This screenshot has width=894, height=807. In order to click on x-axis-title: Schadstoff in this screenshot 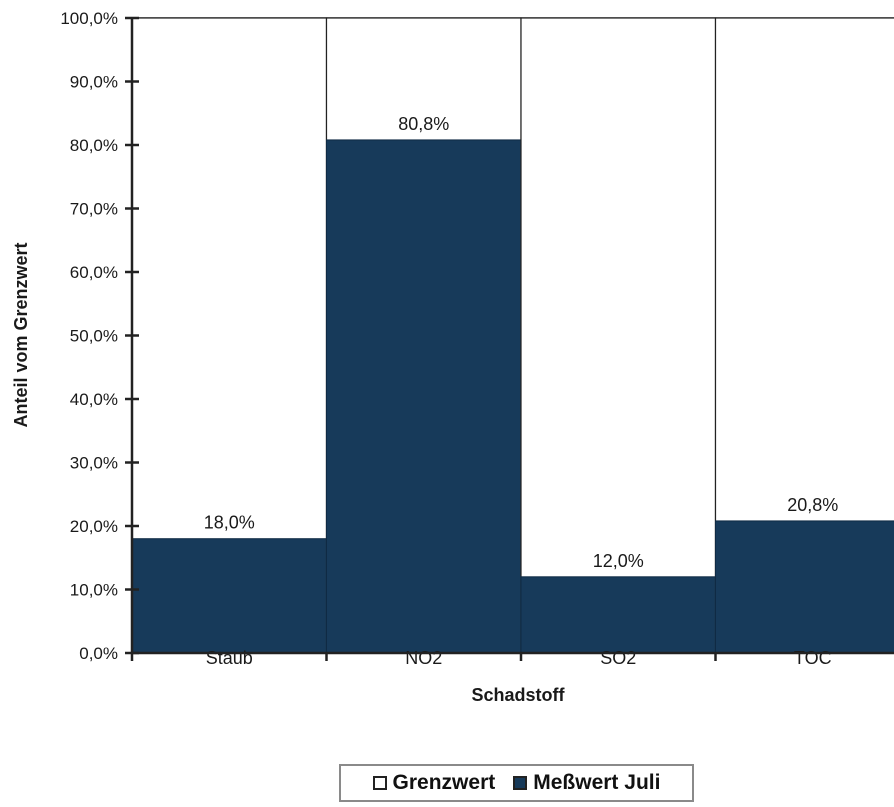, I will do `click(518, 695)`.